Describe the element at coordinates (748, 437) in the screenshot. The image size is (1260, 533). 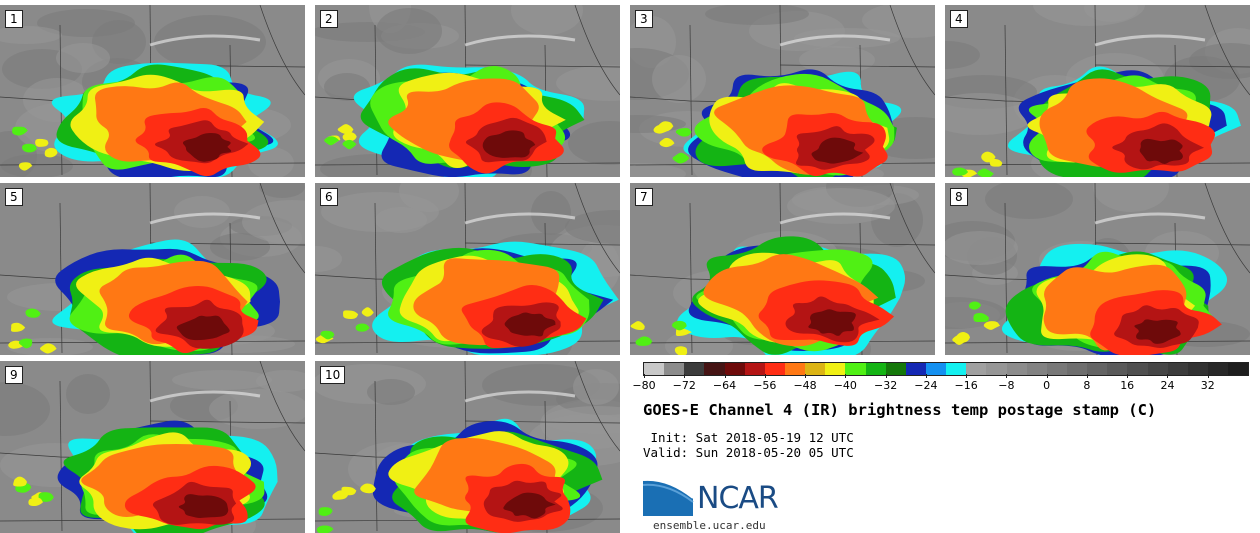
I see `init-time: Init: Sat 2018-05-19 12 UTC` at that location.